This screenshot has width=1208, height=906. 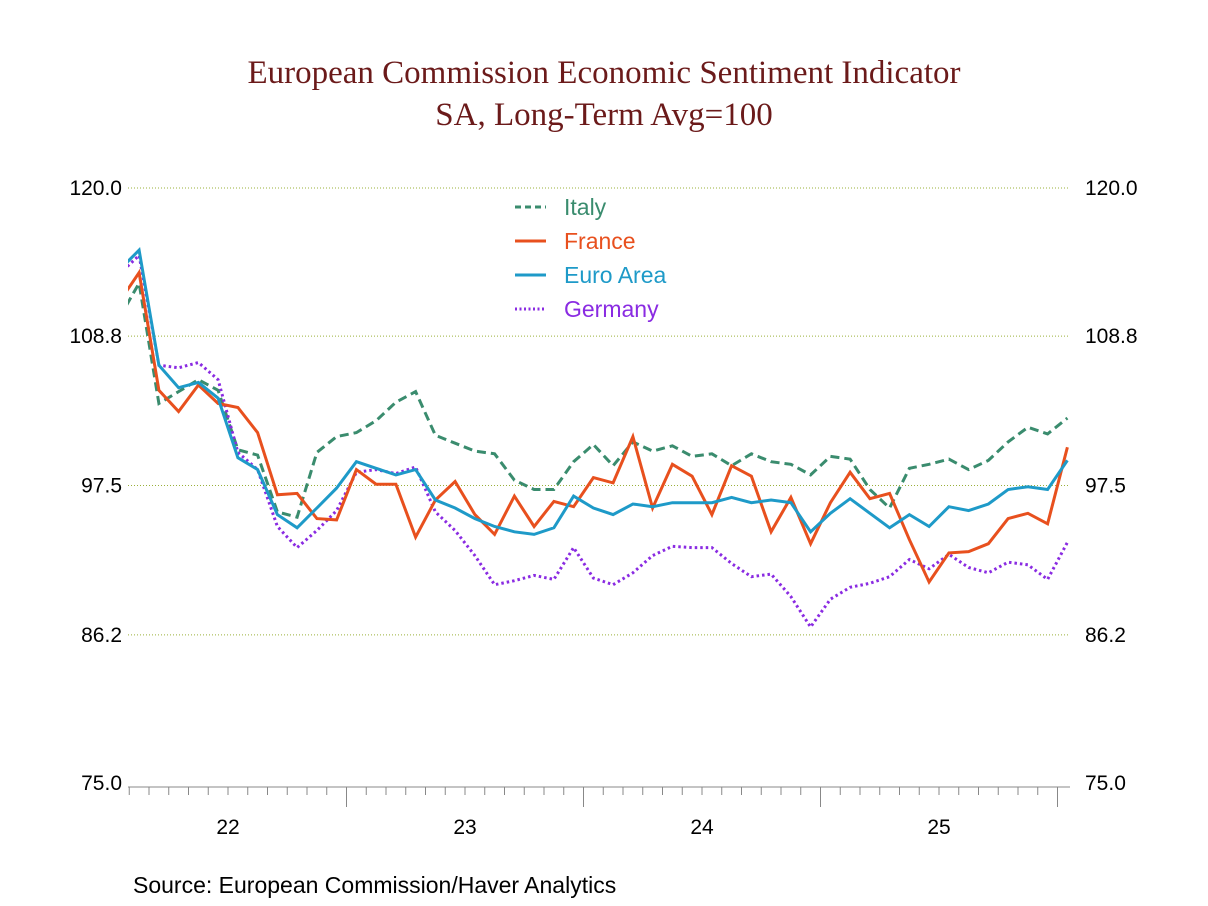 What do you see at coordinates (1105, 486) in the screenshot?
I see `y-tick-label-right: 97.5` at bounding box center [1105, 486].